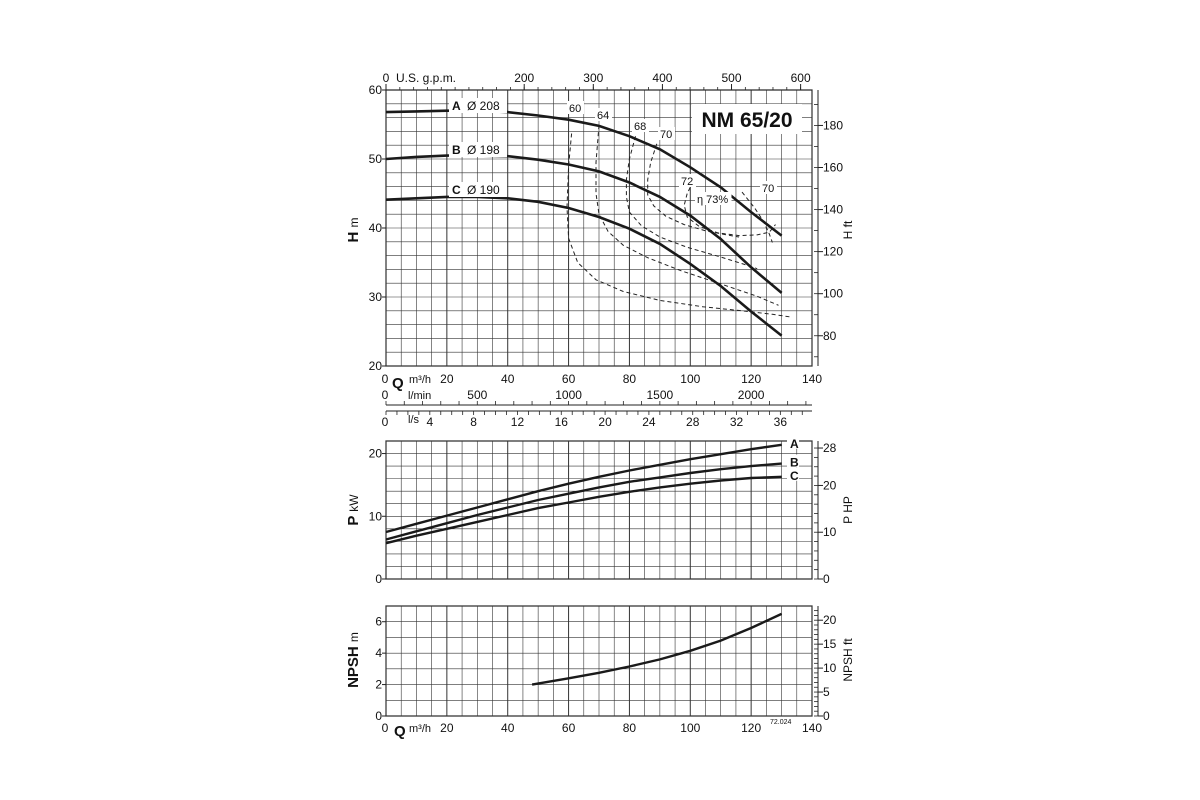 This screenshot has height=800, width=1200. What do you see at coordinates (353, 510) in the screenshot?
I see `power-y-label: P kW` at bounding box center [353, 510].